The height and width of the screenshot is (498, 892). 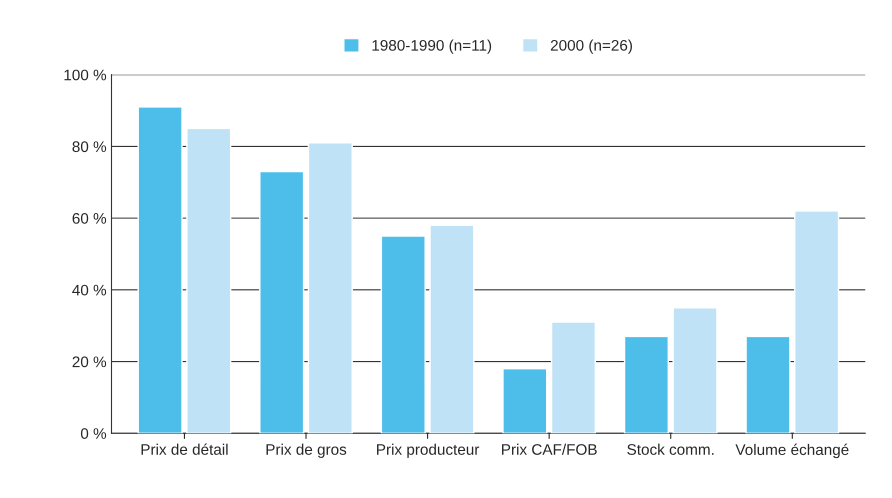 I want to click on legend-label: 1980-1990 (n=11), so click(x=432, y=47).